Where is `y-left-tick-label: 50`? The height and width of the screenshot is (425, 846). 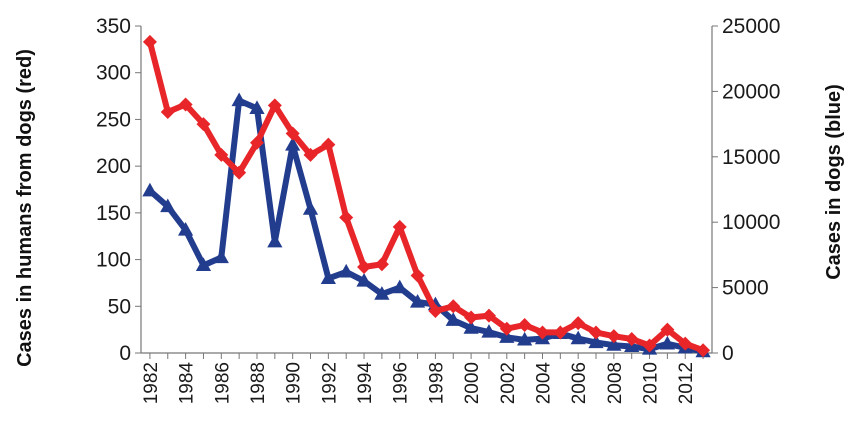
y-left-tick-label: 50 is located at coordinates (119, 306).